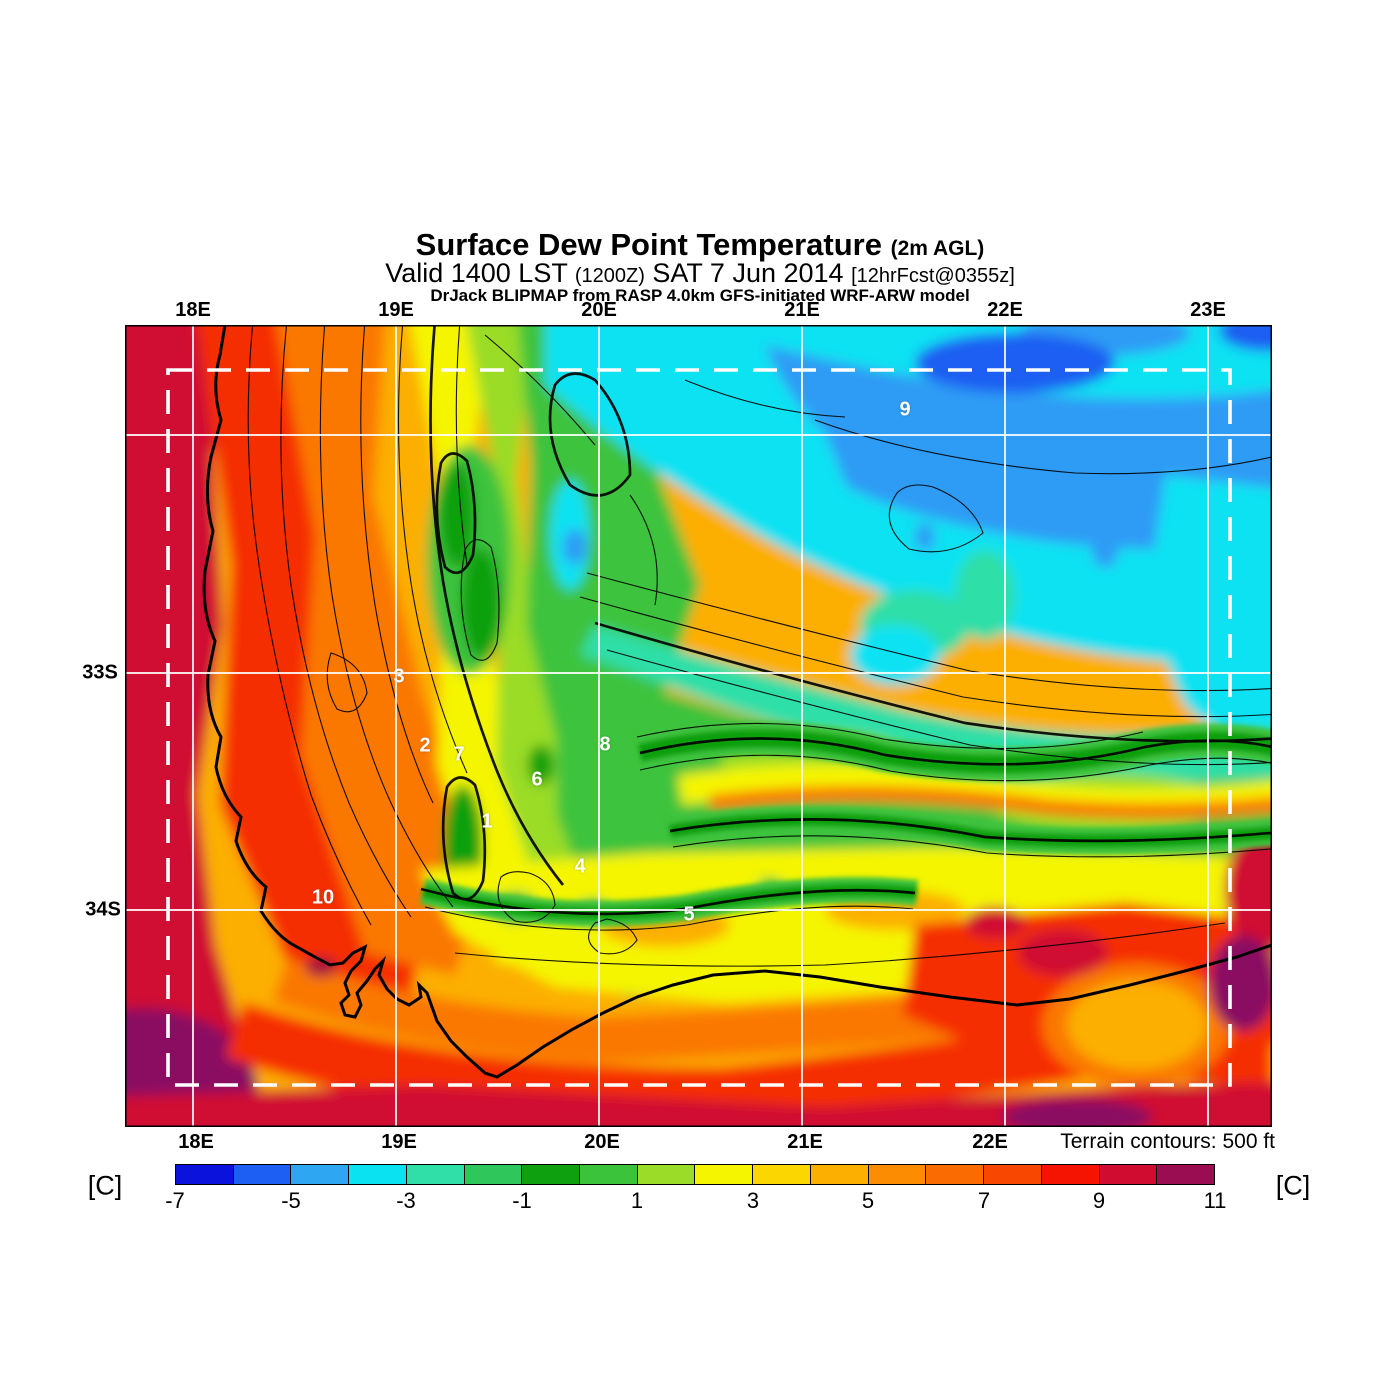  Describe the element at coordinates (1215, 1200) in the screenshot. I see `colorbar-tick-11: 11` at that location.